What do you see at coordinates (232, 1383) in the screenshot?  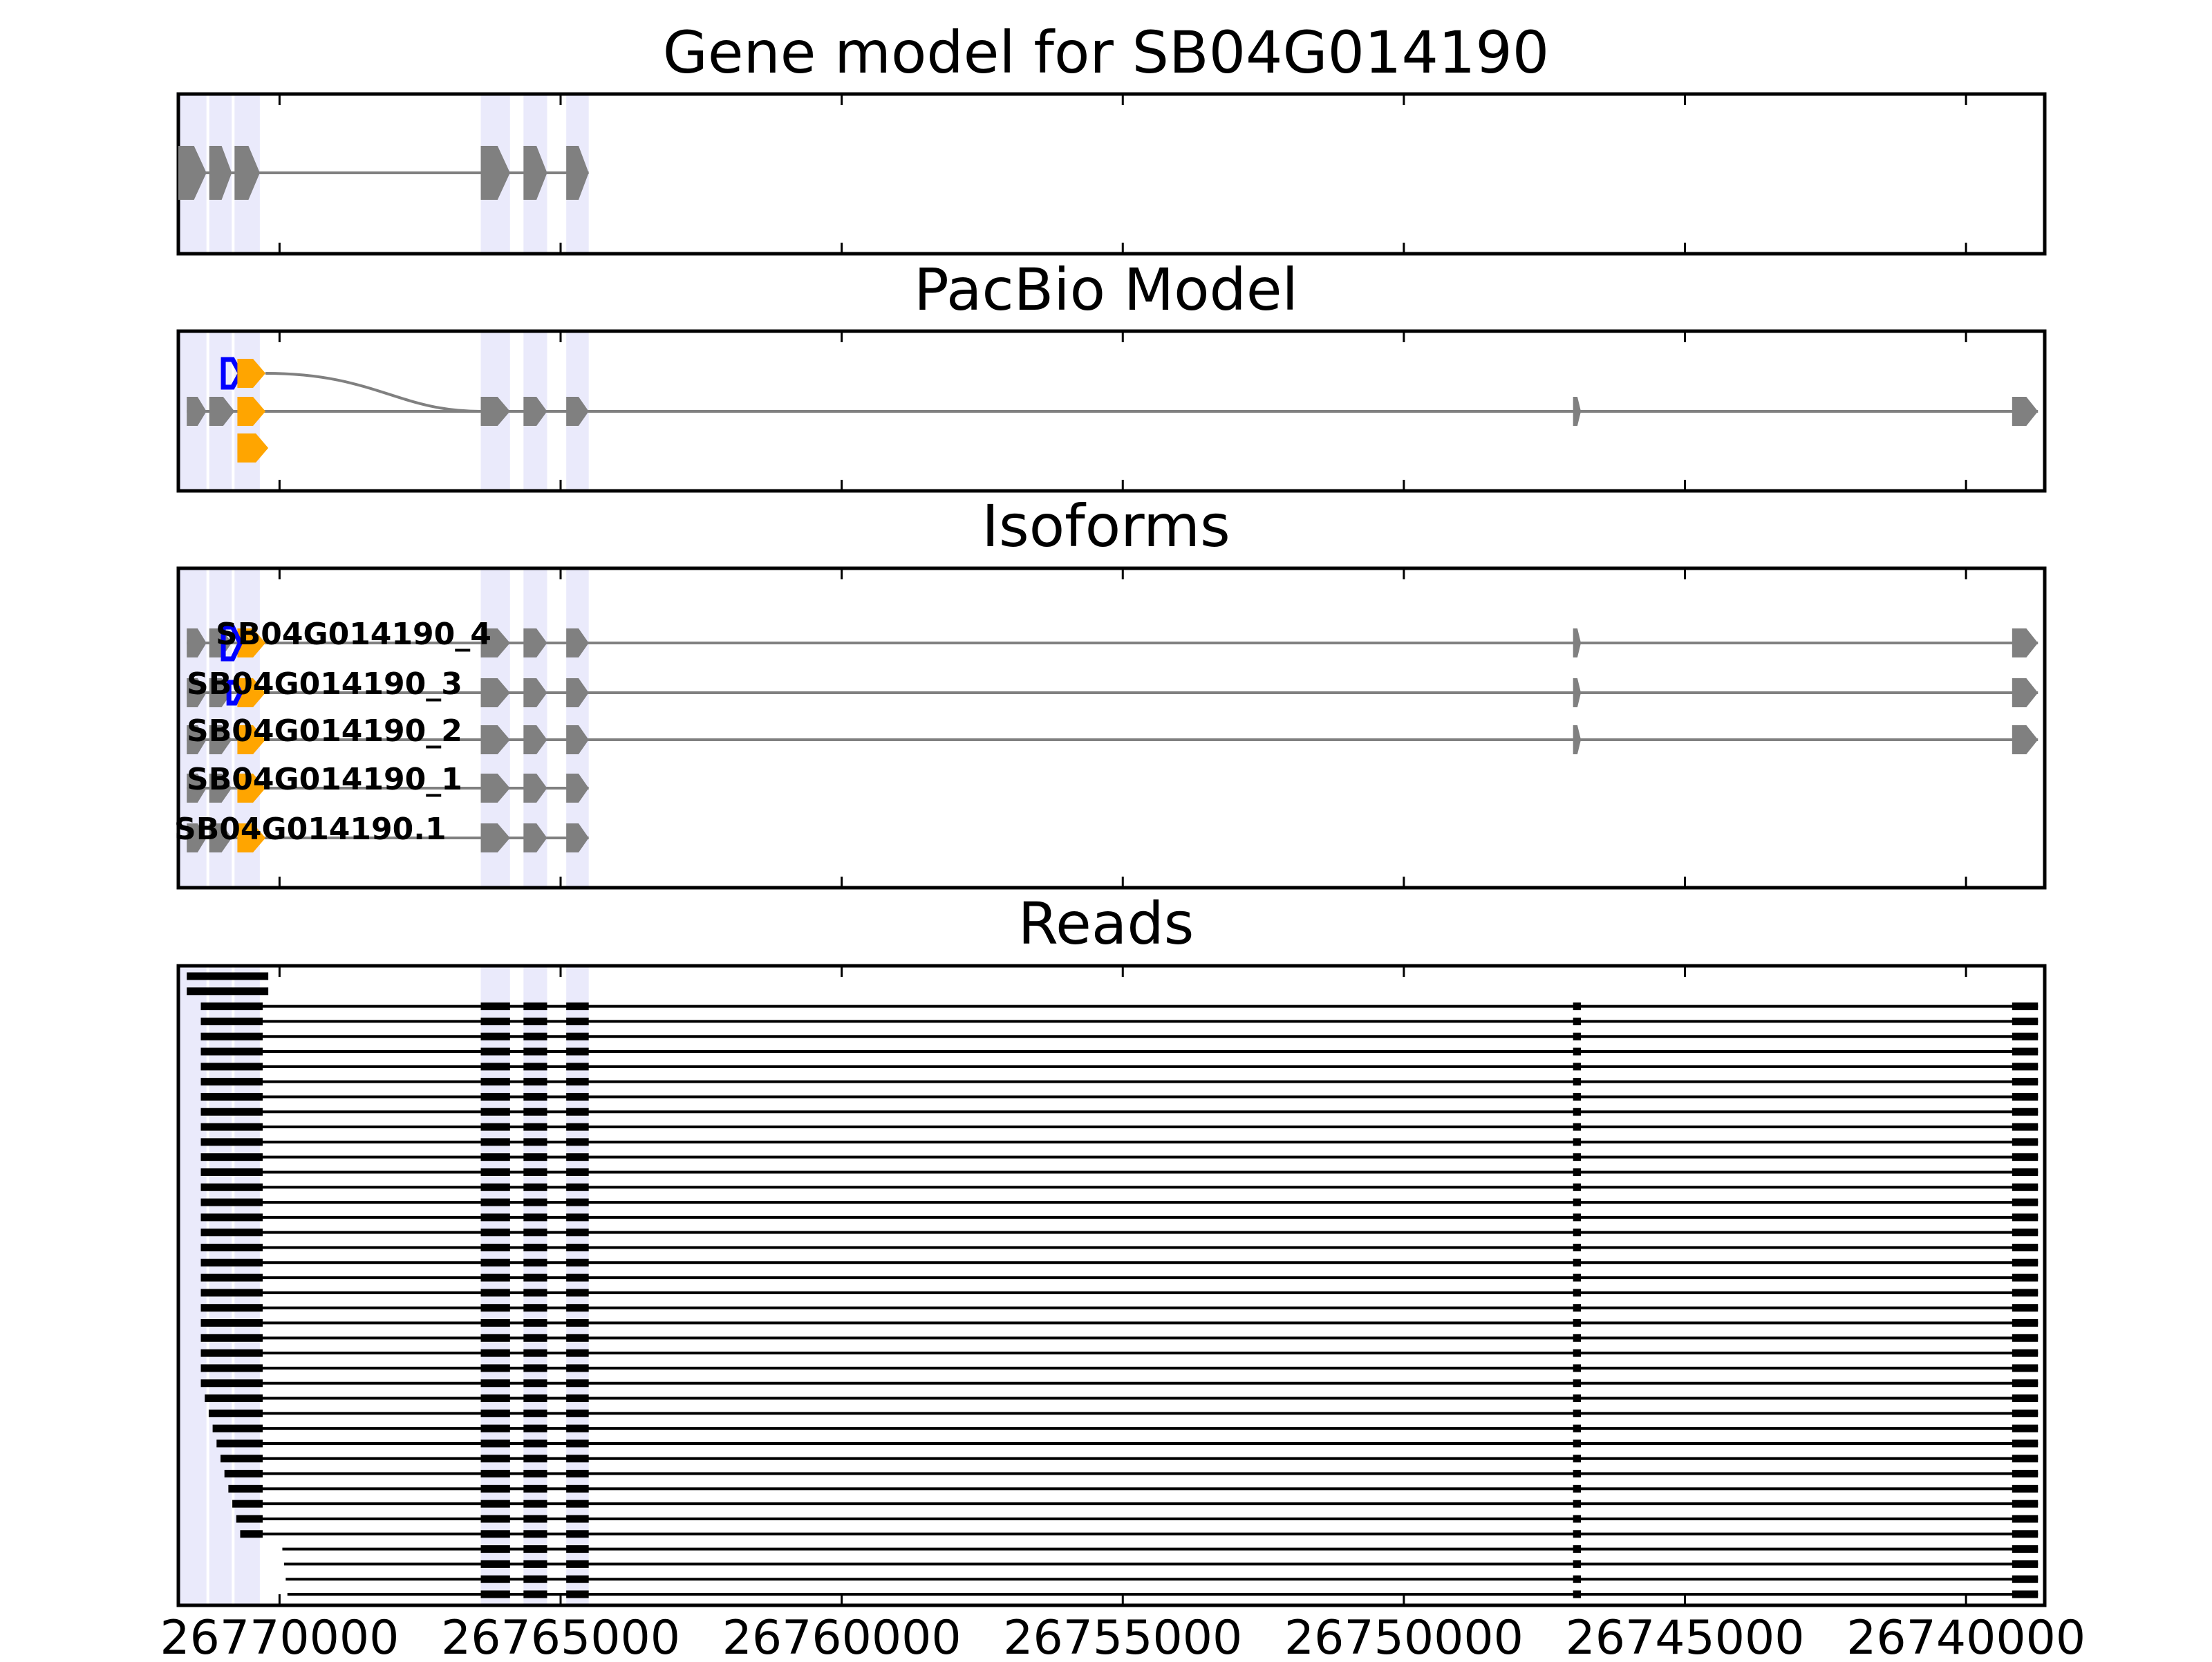 I see `read-27-exon-first` at bounding box center [232, 1383].